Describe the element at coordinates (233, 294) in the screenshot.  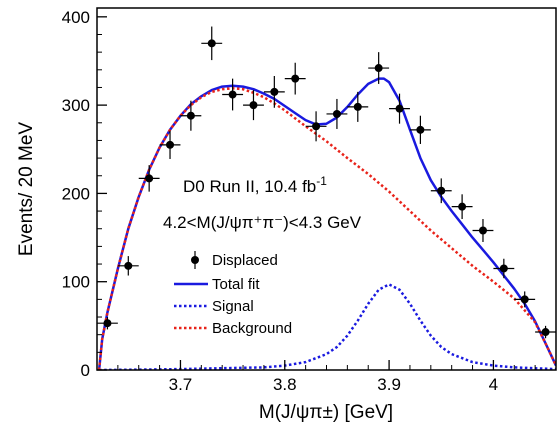
I see `legend: Displaced Total fit Signal Background` at that location.